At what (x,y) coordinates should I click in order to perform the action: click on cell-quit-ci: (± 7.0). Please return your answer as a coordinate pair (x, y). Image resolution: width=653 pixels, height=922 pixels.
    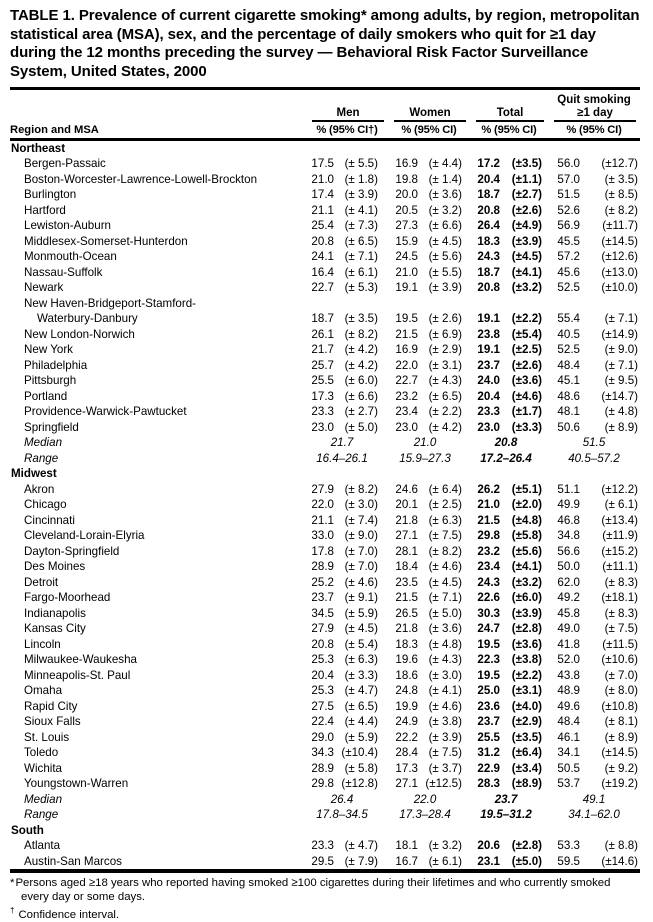
    Looking at the image, I should click on (621, 675).